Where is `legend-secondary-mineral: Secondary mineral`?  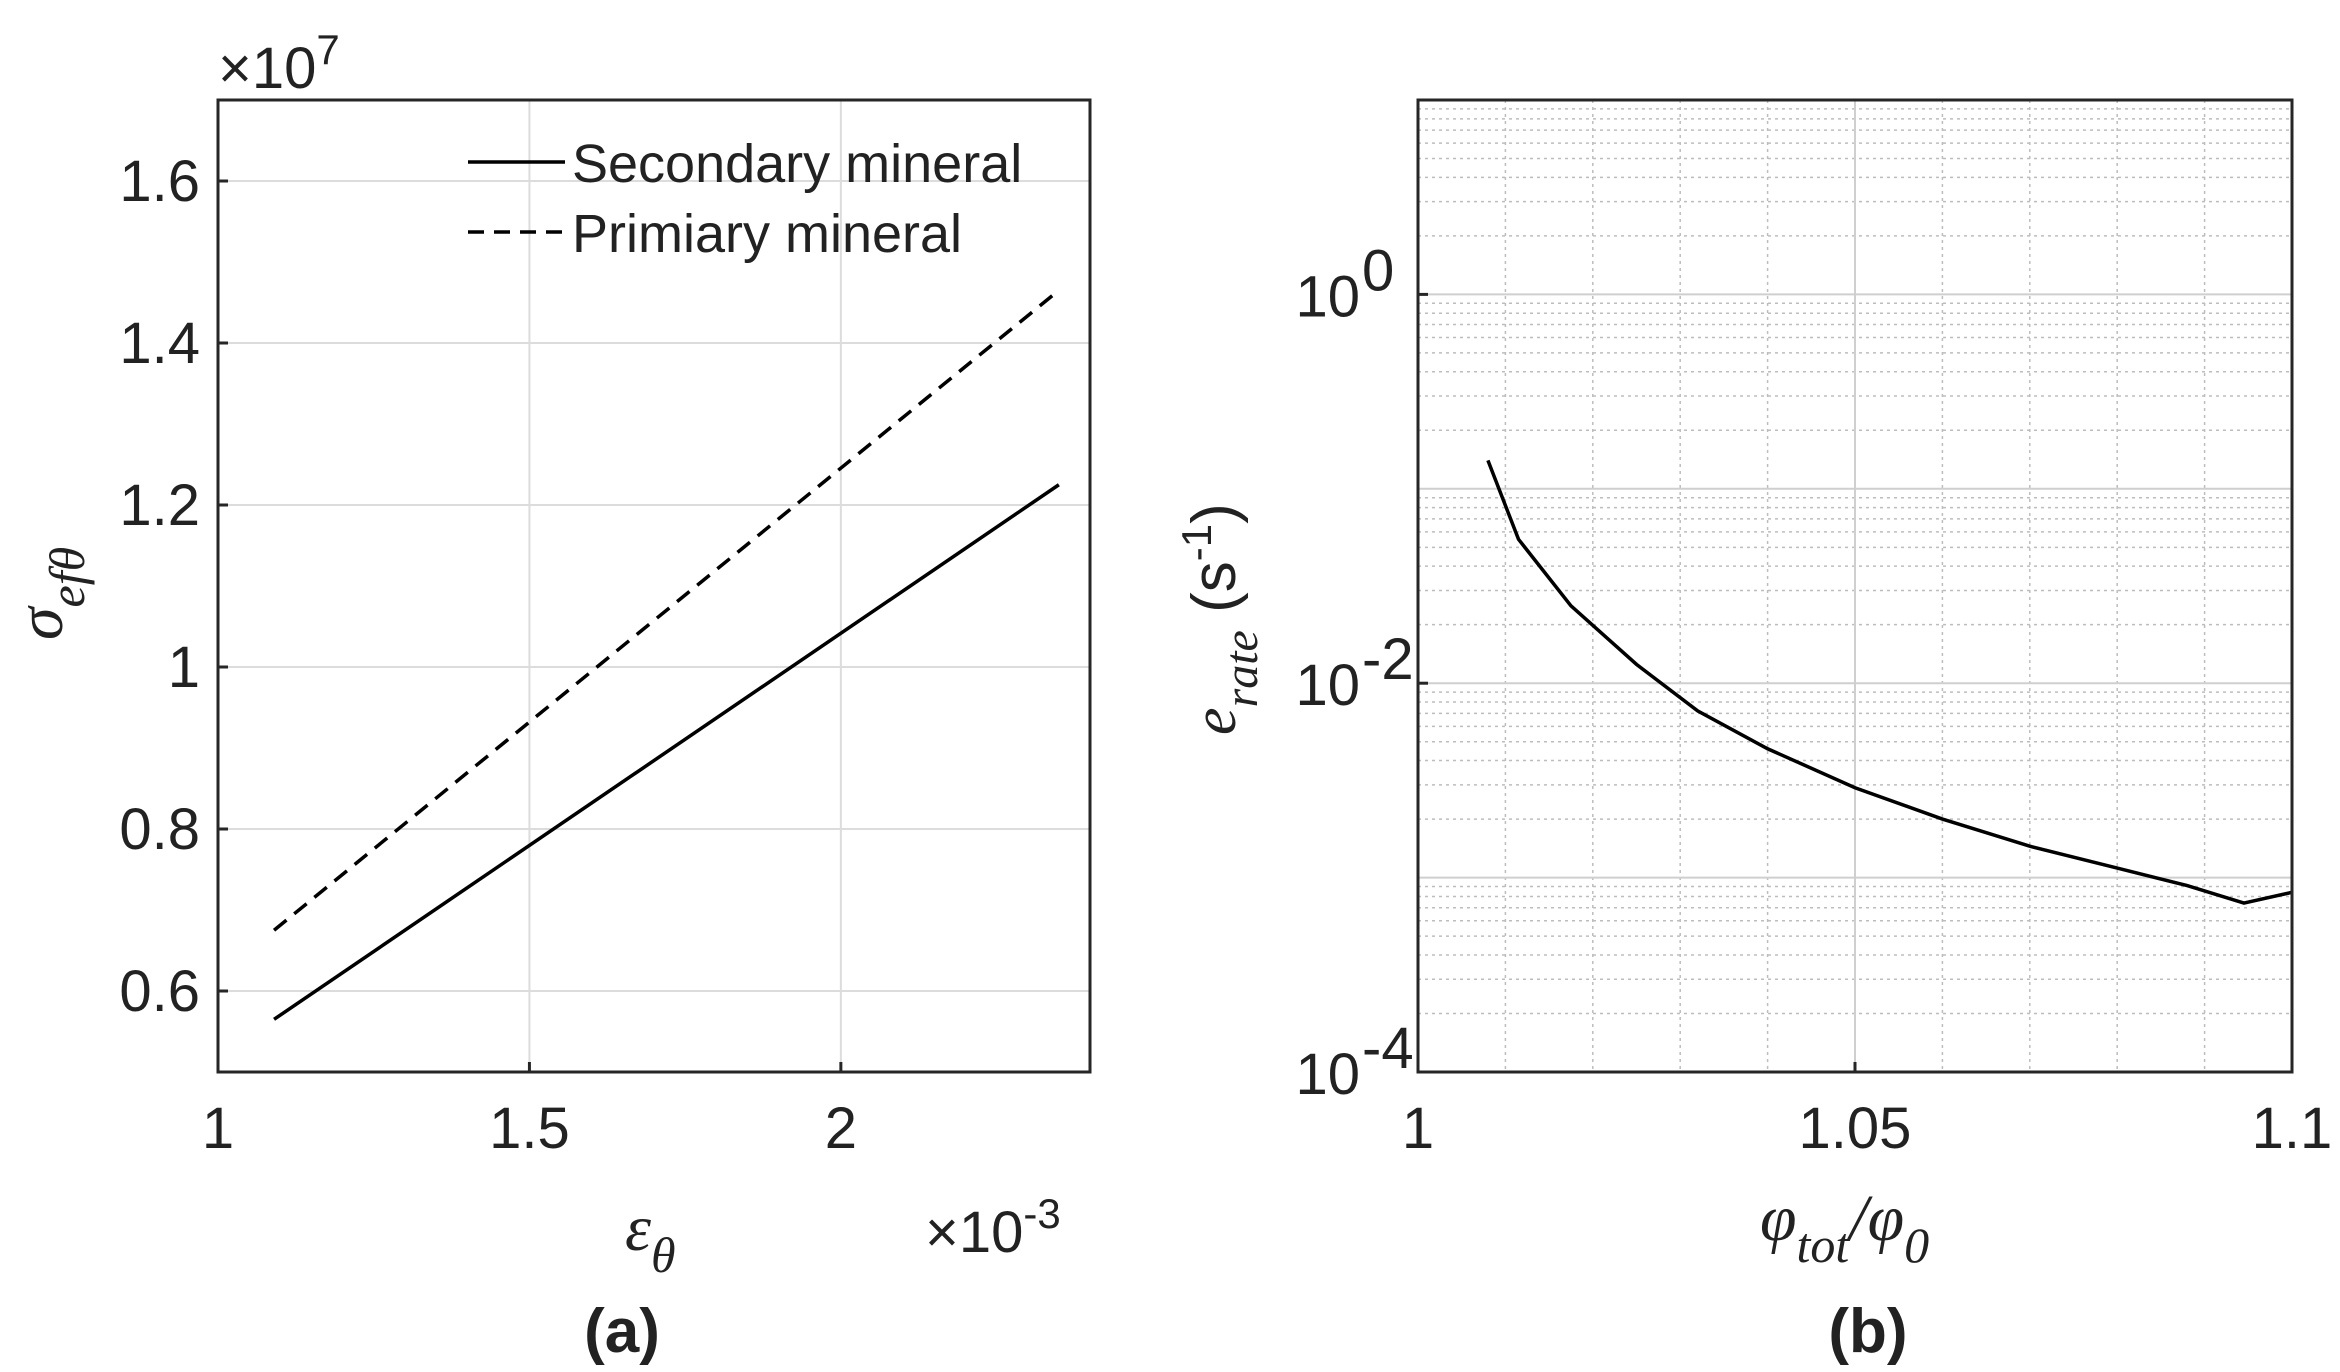
legend-secondary-mineral: Secondary mineral is located at coordinates (797, 164).